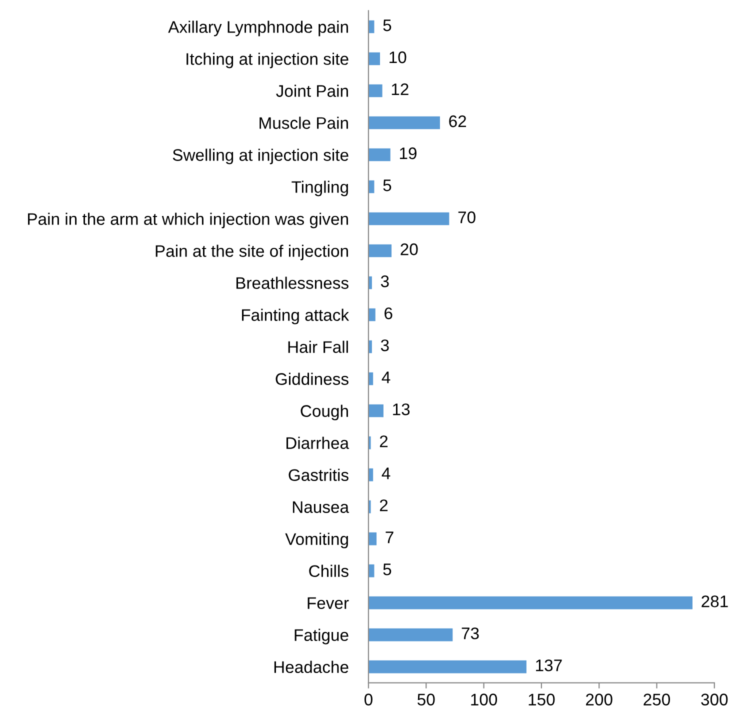 Image resolution: width=752 pixels, height=715 pixels. What do you see at coordinates (312, 90) in the screenshot?
I see `y-tick-label: Joint Pain` at bounding box center [312, 90].